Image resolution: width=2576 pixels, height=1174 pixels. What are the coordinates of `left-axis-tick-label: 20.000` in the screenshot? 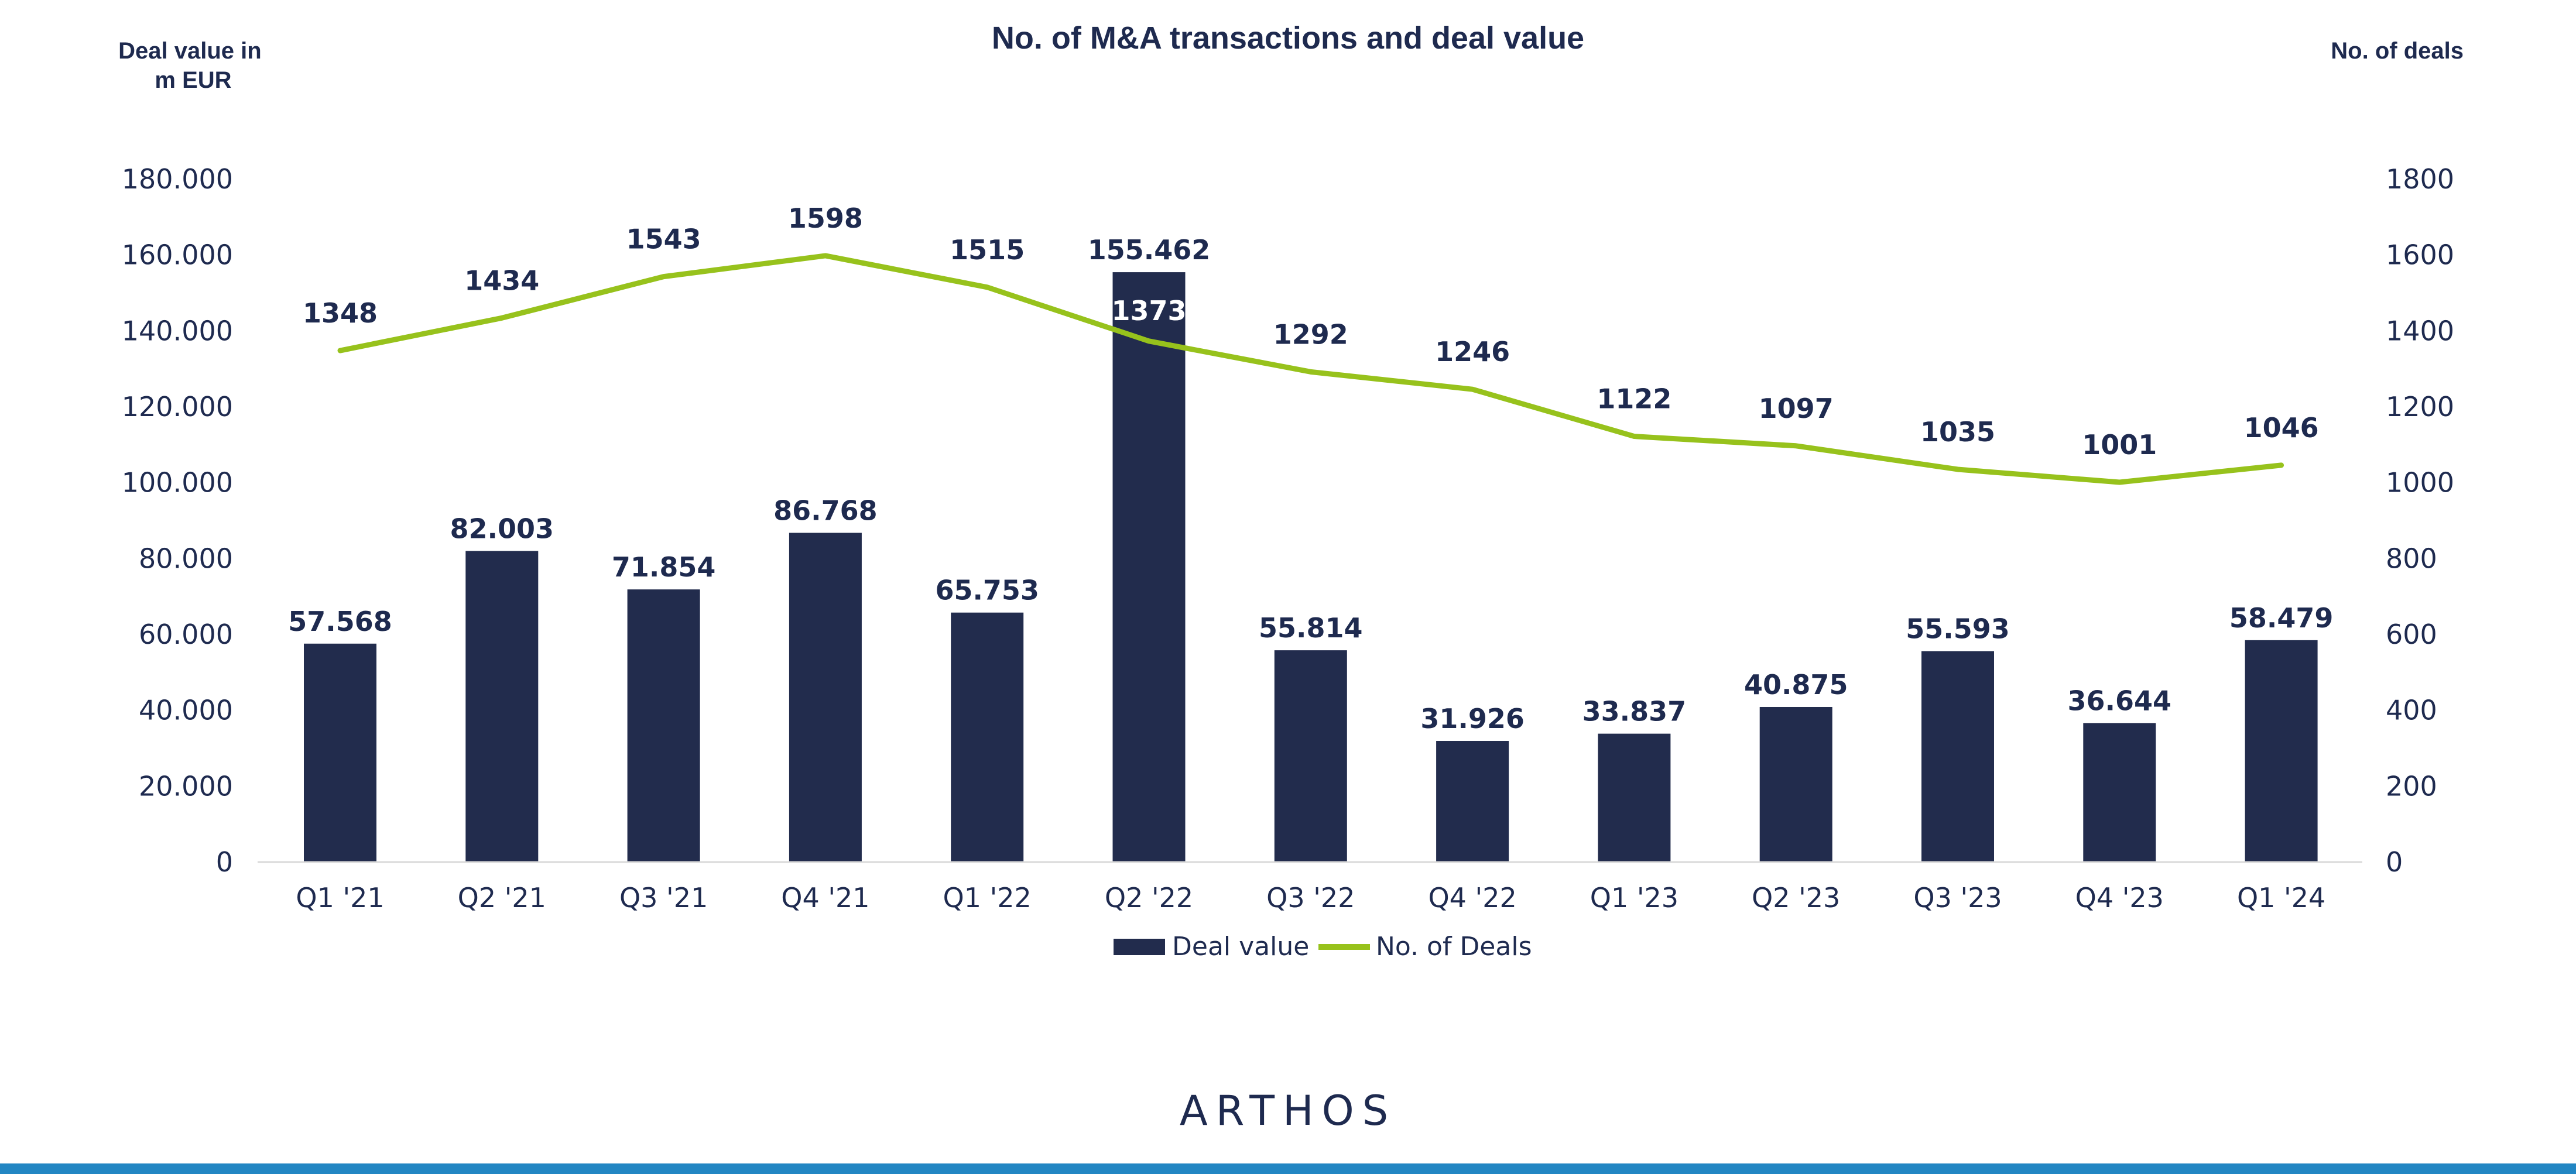 It's located at (186, 786).